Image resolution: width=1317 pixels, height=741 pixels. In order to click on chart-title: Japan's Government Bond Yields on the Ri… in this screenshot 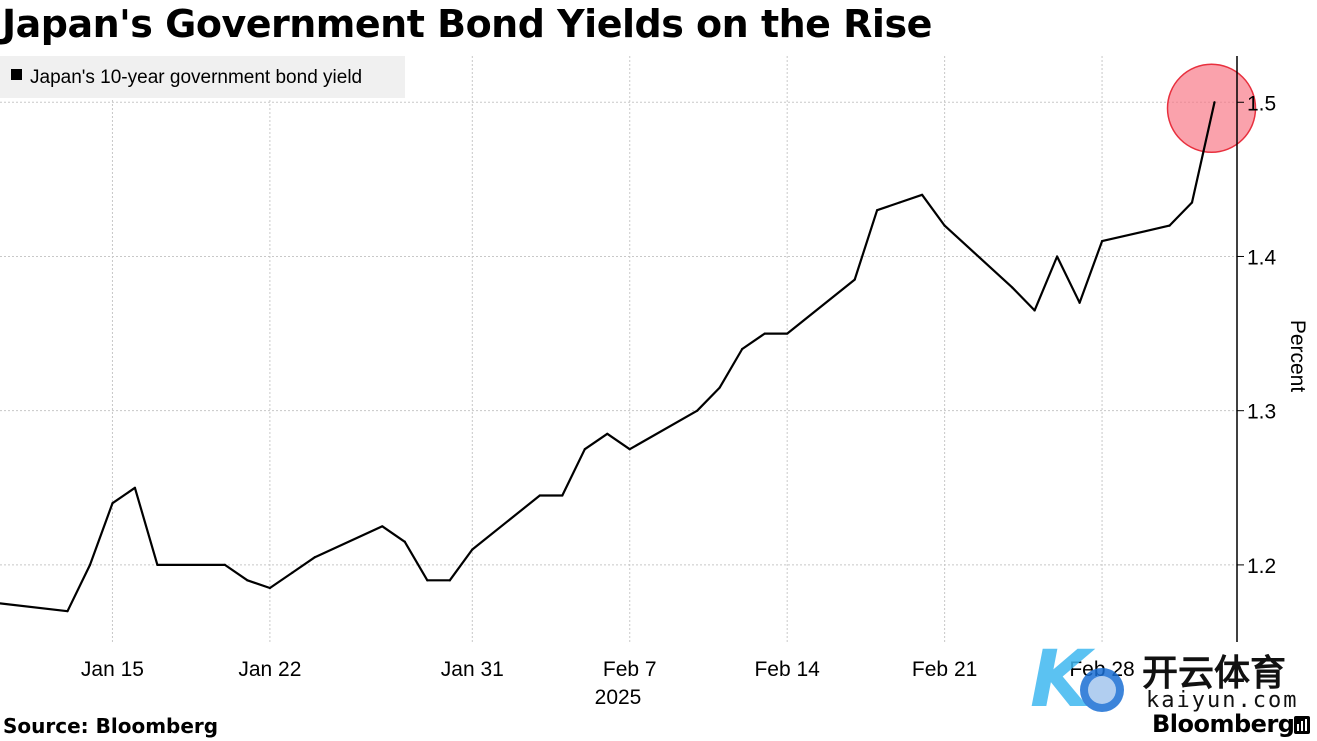, I will do `click(467, 24)`.